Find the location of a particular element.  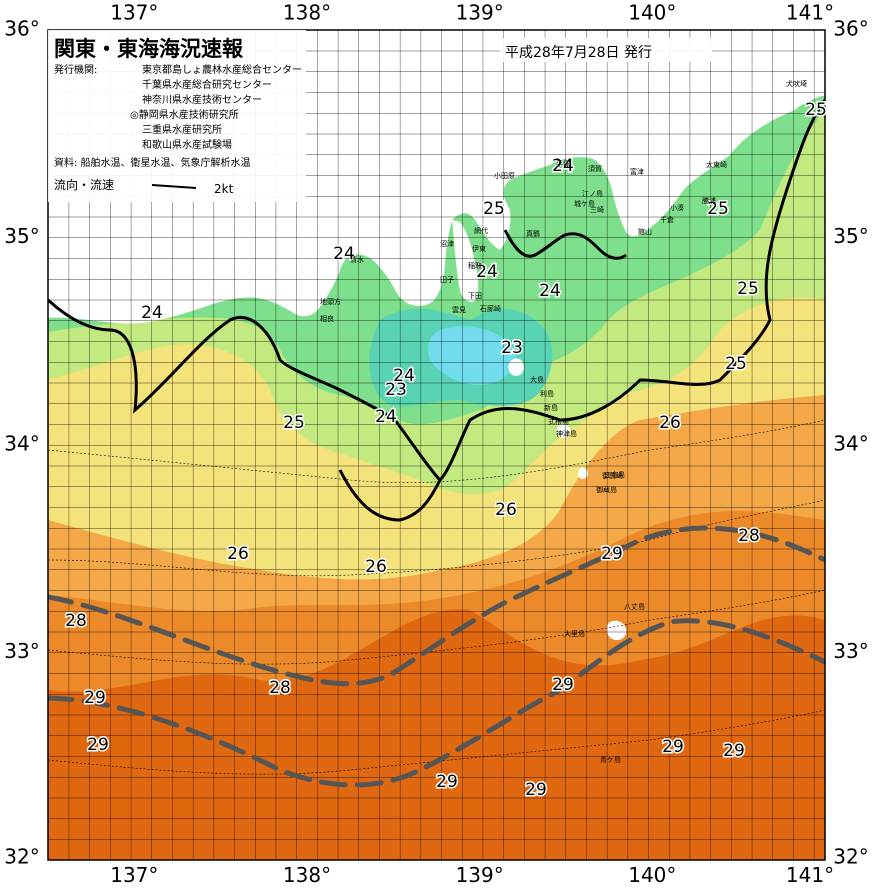

place-name-2: 勝浦 is located at coordinates (709, 200).